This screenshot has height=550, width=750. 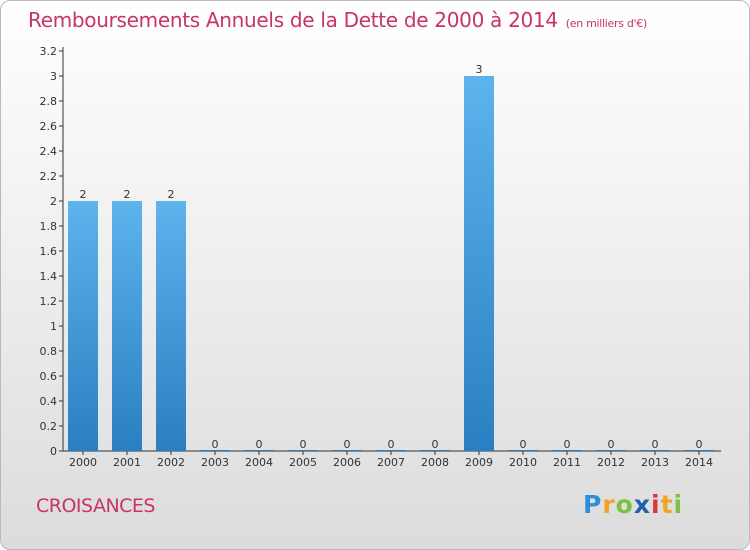 I want to click on y-tick-label: 2.2, so click(x=49, y=176).